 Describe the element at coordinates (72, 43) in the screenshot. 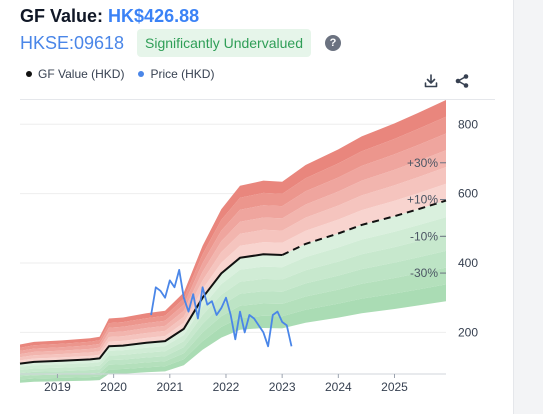

I see `ticker-symbol: HKSE:09618` at that location.